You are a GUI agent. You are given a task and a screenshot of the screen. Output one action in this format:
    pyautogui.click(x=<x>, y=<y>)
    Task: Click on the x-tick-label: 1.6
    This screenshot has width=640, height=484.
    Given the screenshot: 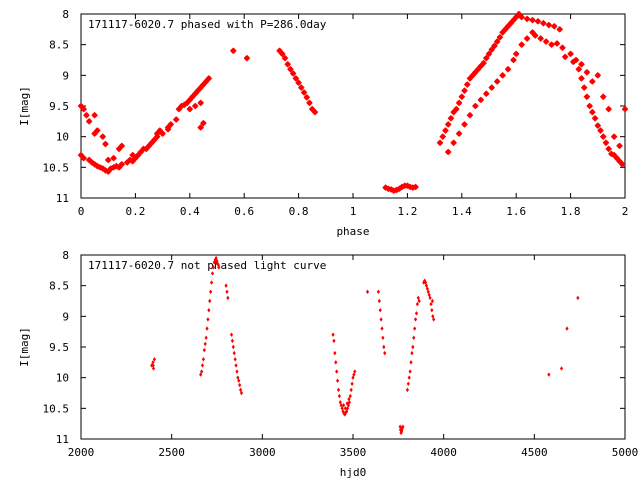 What is the action you would take?
    pyautogui.click(x=516, y=211)
    